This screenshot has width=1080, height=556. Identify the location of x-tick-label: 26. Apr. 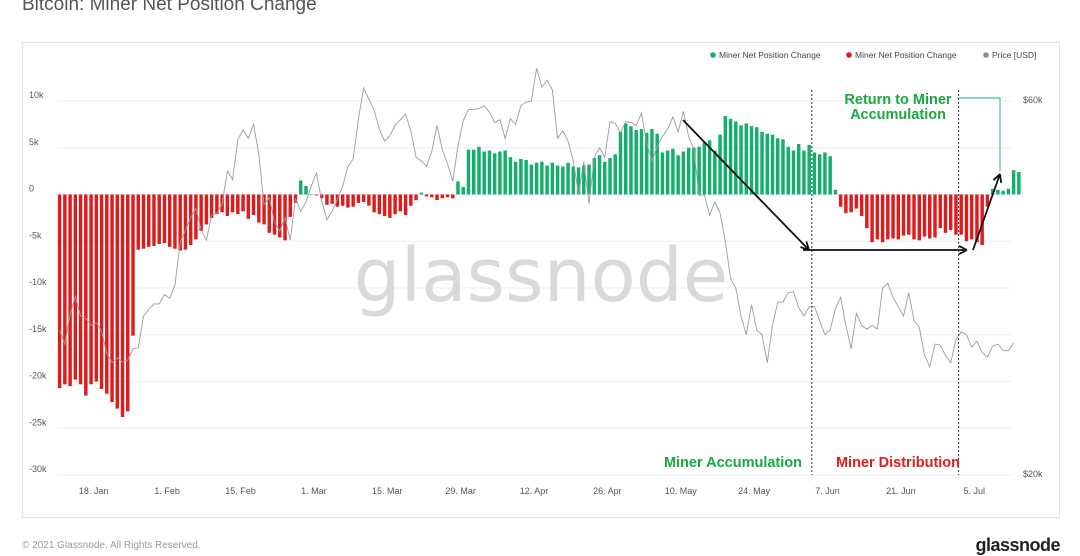
(607, 491).